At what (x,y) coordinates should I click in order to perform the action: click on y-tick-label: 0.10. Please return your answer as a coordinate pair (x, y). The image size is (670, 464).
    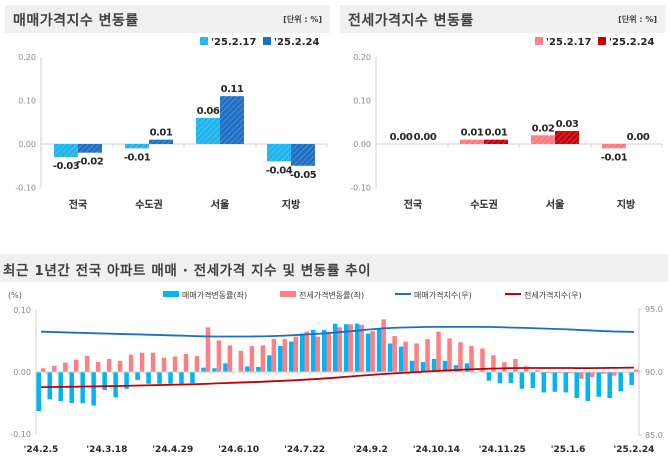
    Looking at the image, I should click on (362, 101).